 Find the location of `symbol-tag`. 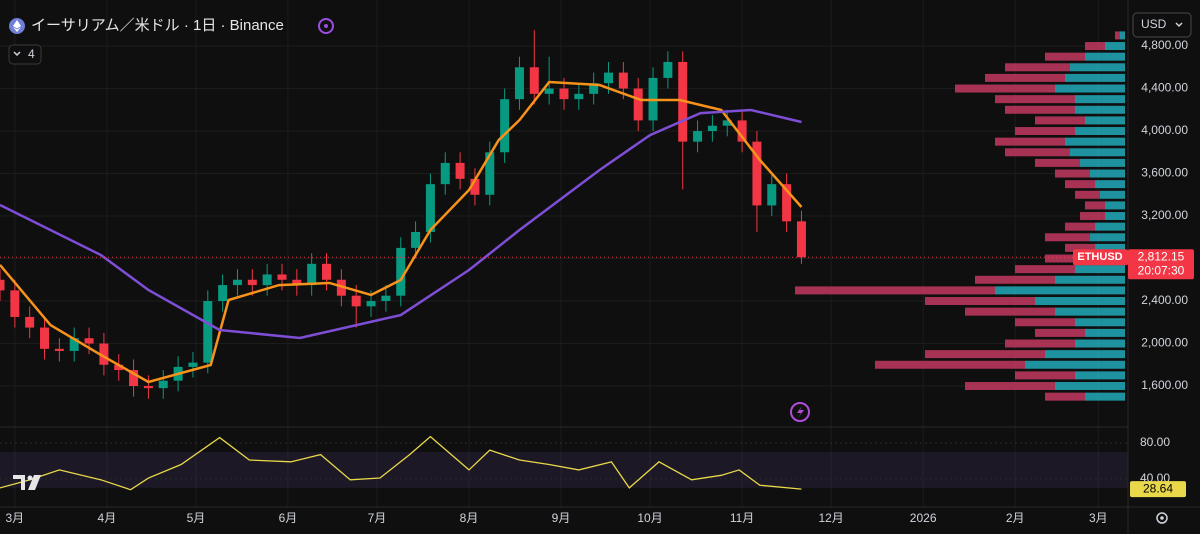

symbol-tag is located at coordinates (1100, 257).